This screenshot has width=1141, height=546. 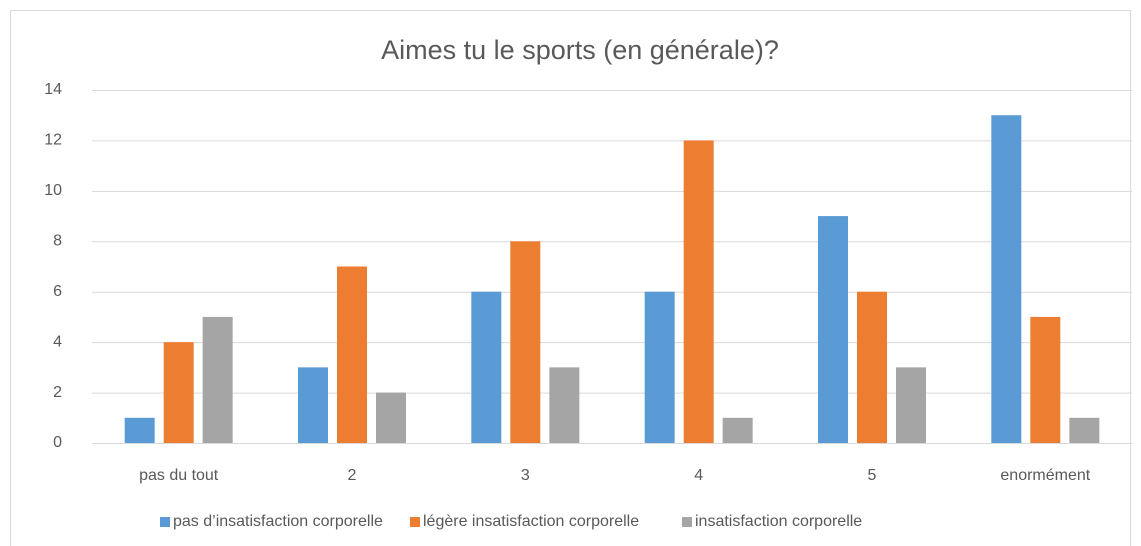 I want to click on legend-label: pas d’insatisfaction corporelle, so click(x=278, y=521).